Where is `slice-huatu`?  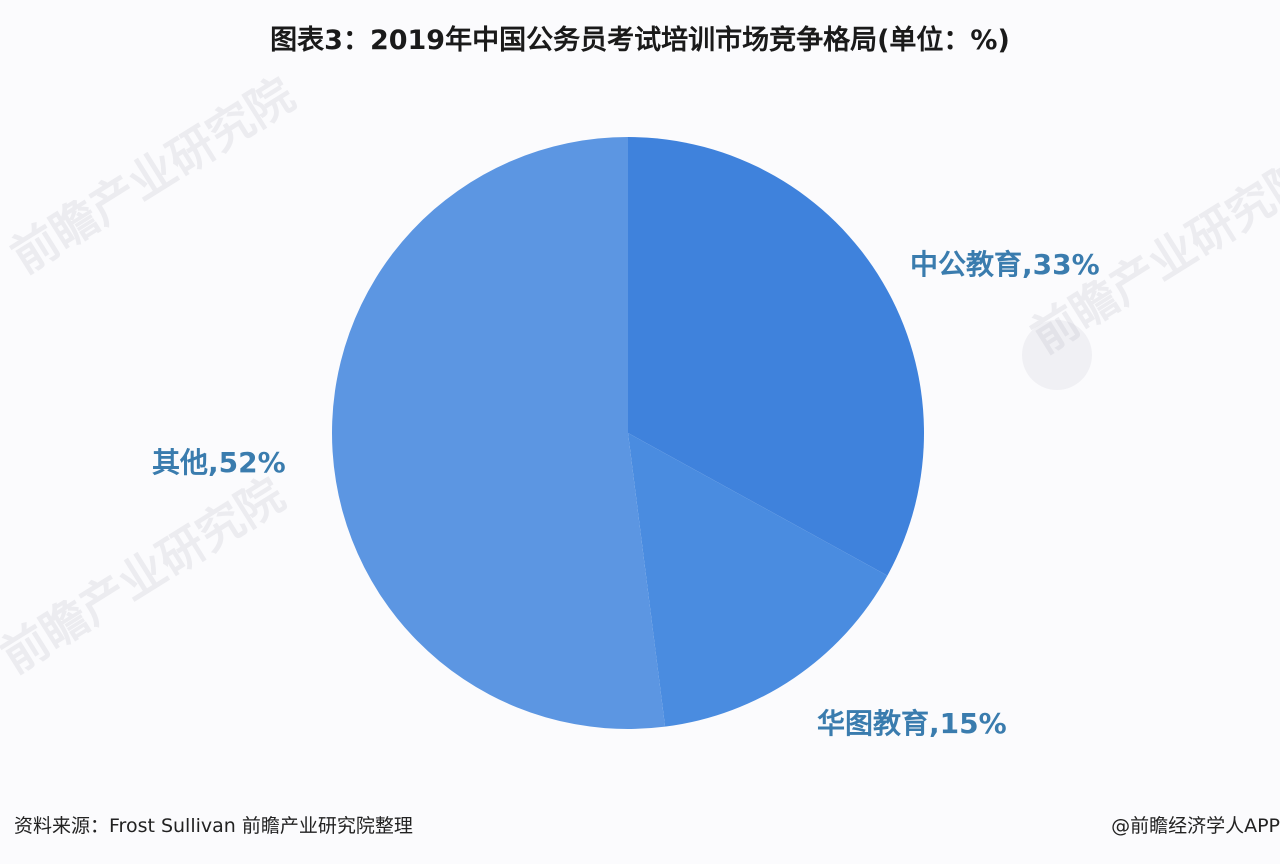
slice-huatu is located at coordinates (758, 580).